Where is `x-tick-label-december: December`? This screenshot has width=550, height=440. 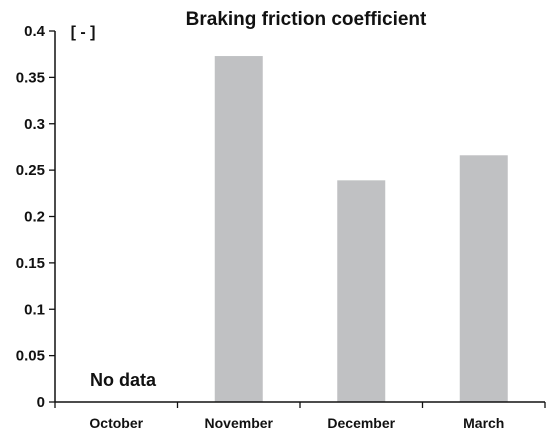 x-tick-label-december: December is located at coordinates (361, 423).